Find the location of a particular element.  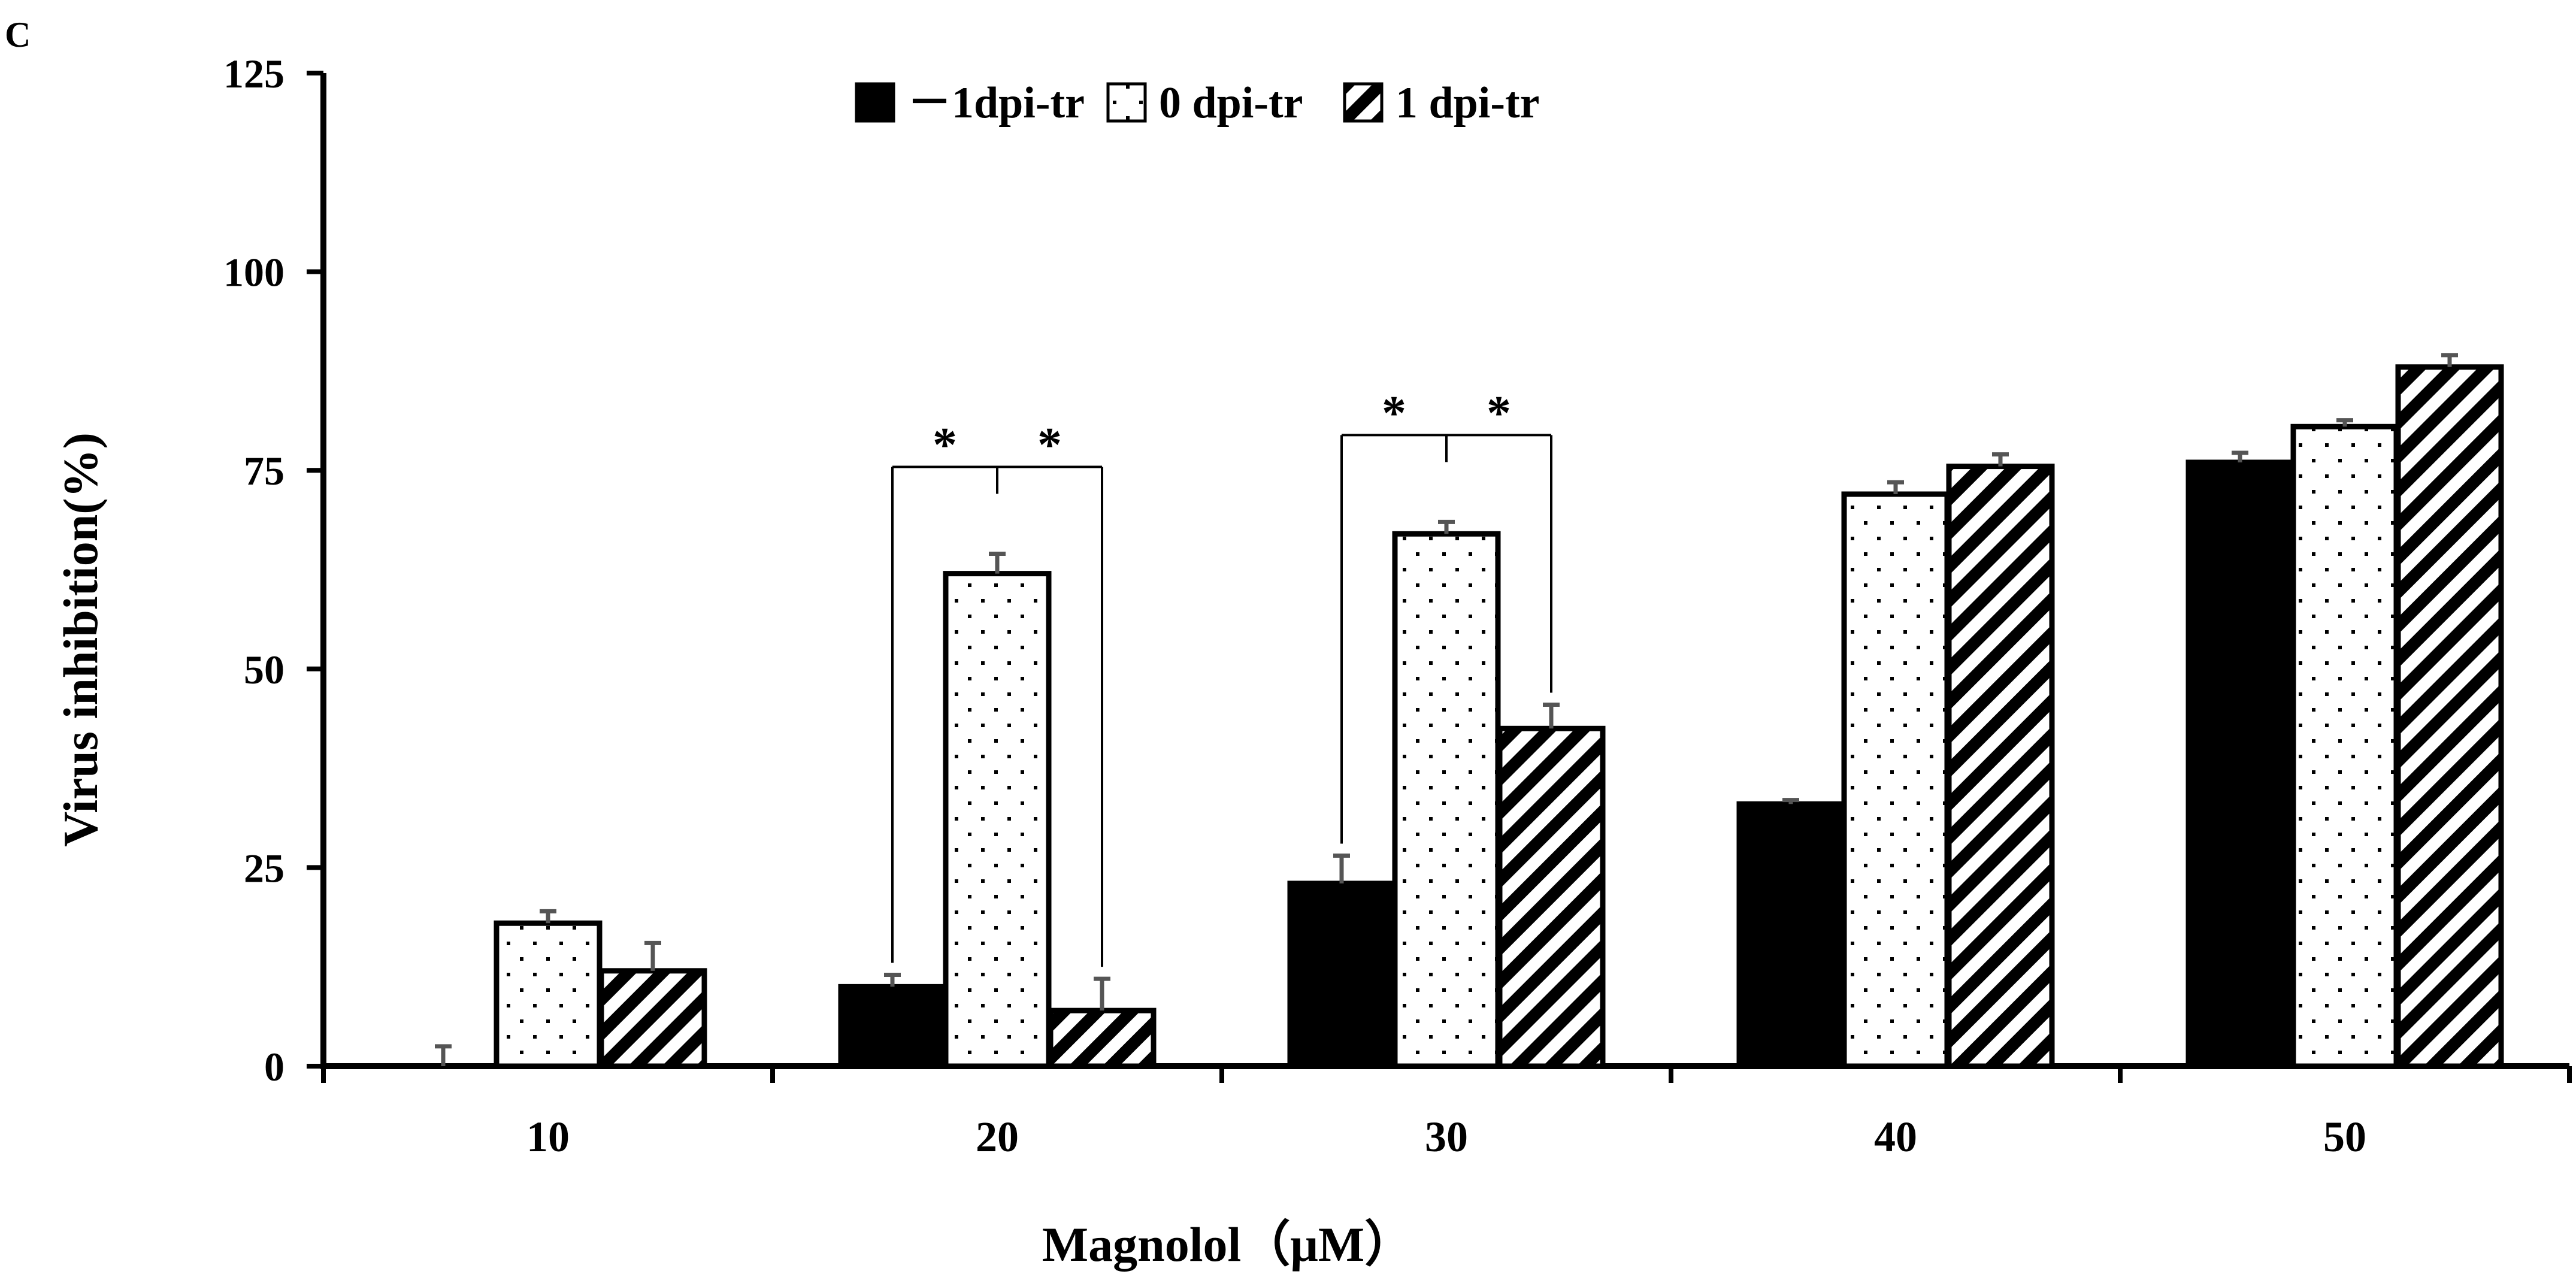

y-tick-label: 100 is located at coordinates (253, 272).